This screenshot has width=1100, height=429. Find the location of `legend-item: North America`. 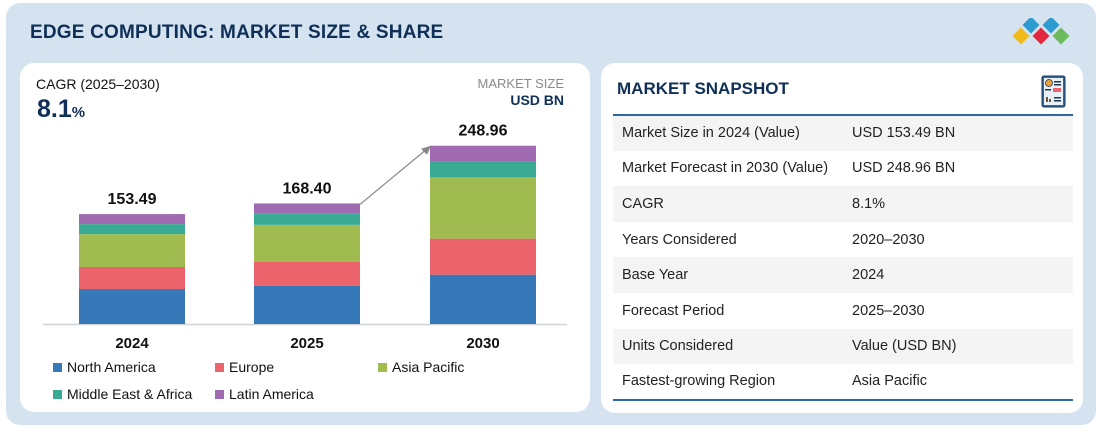

legend-item: North America is located at coordinates (104, 367).